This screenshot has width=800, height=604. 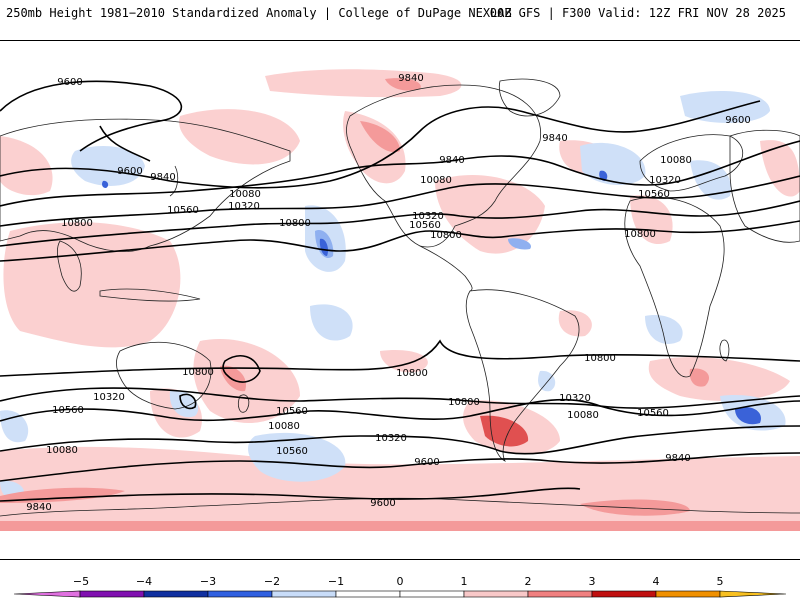 What do you see at coordinates (724, 350) in the screenshot?
I see `madagascar-outline` at bounding box center [724, 350].